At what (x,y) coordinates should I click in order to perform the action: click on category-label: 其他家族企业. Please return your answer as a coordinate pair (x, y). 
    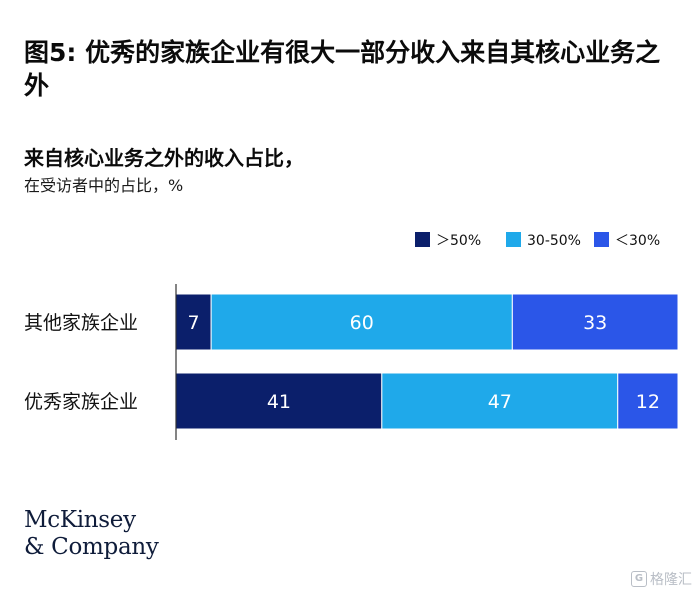
    Looking at the image, I should click on (81, 323).